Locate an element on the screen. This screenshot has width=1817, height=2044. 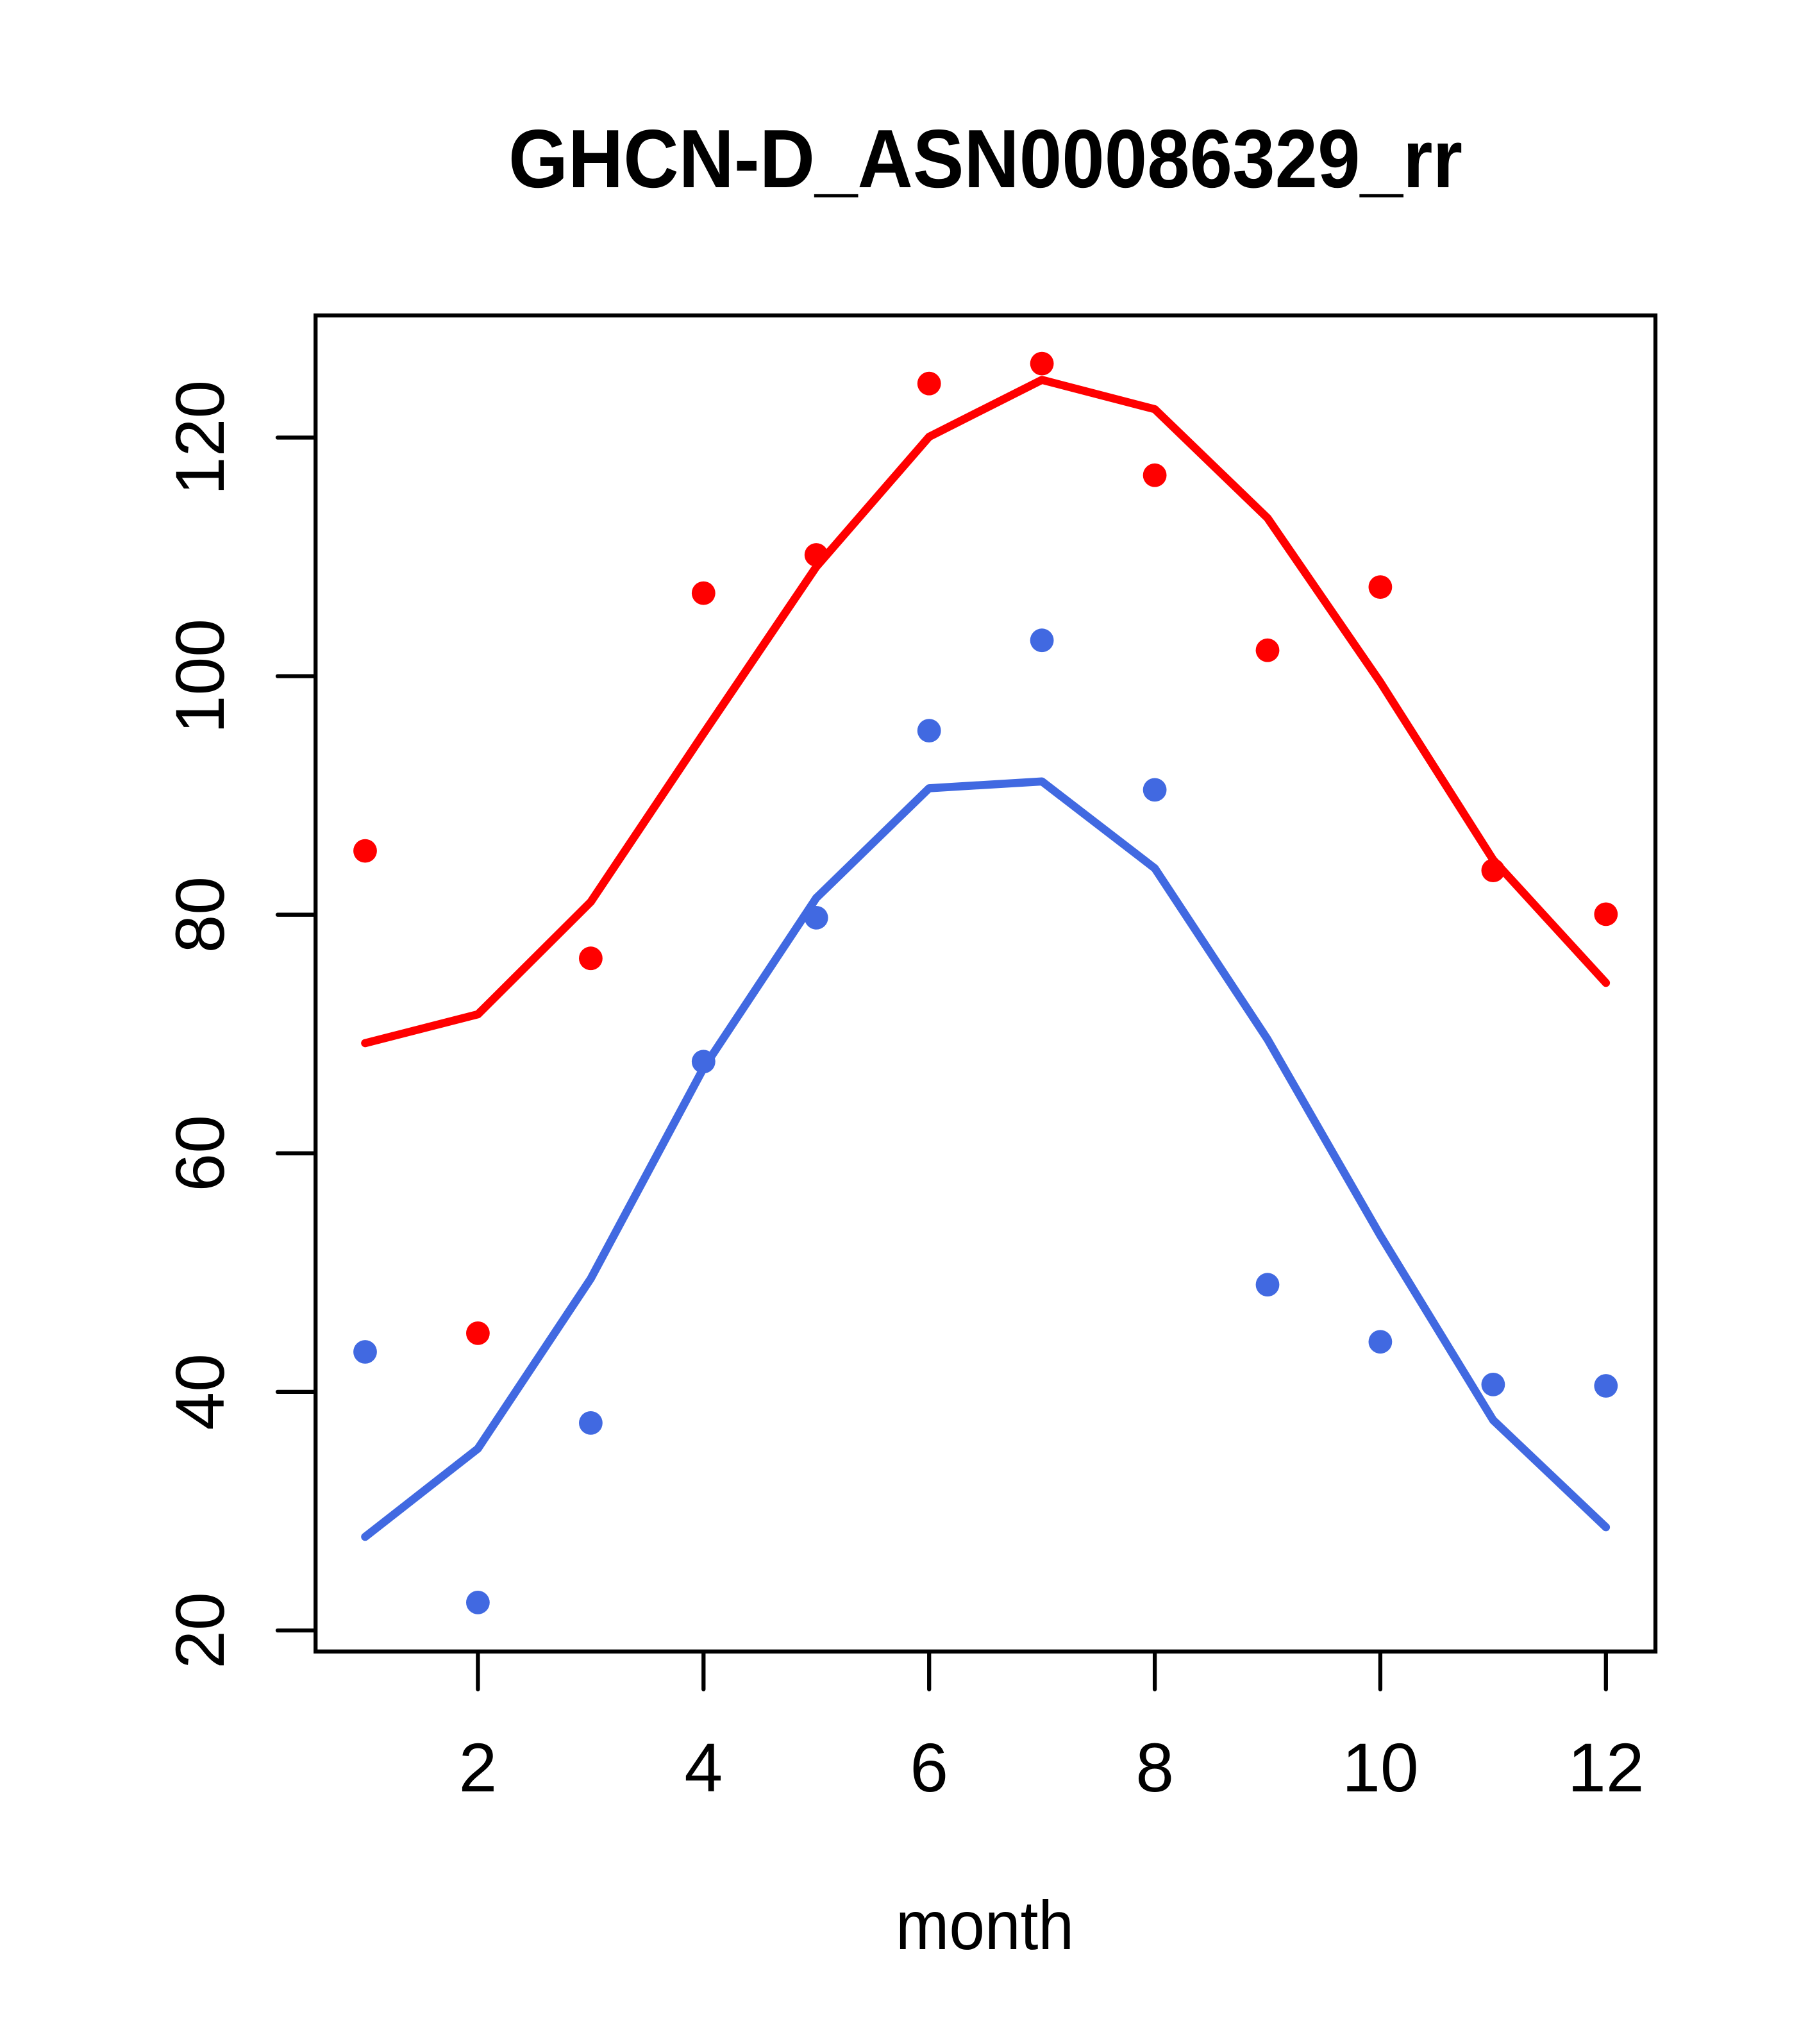
svg-text: 12 is located at coordinates (1607, 1767).